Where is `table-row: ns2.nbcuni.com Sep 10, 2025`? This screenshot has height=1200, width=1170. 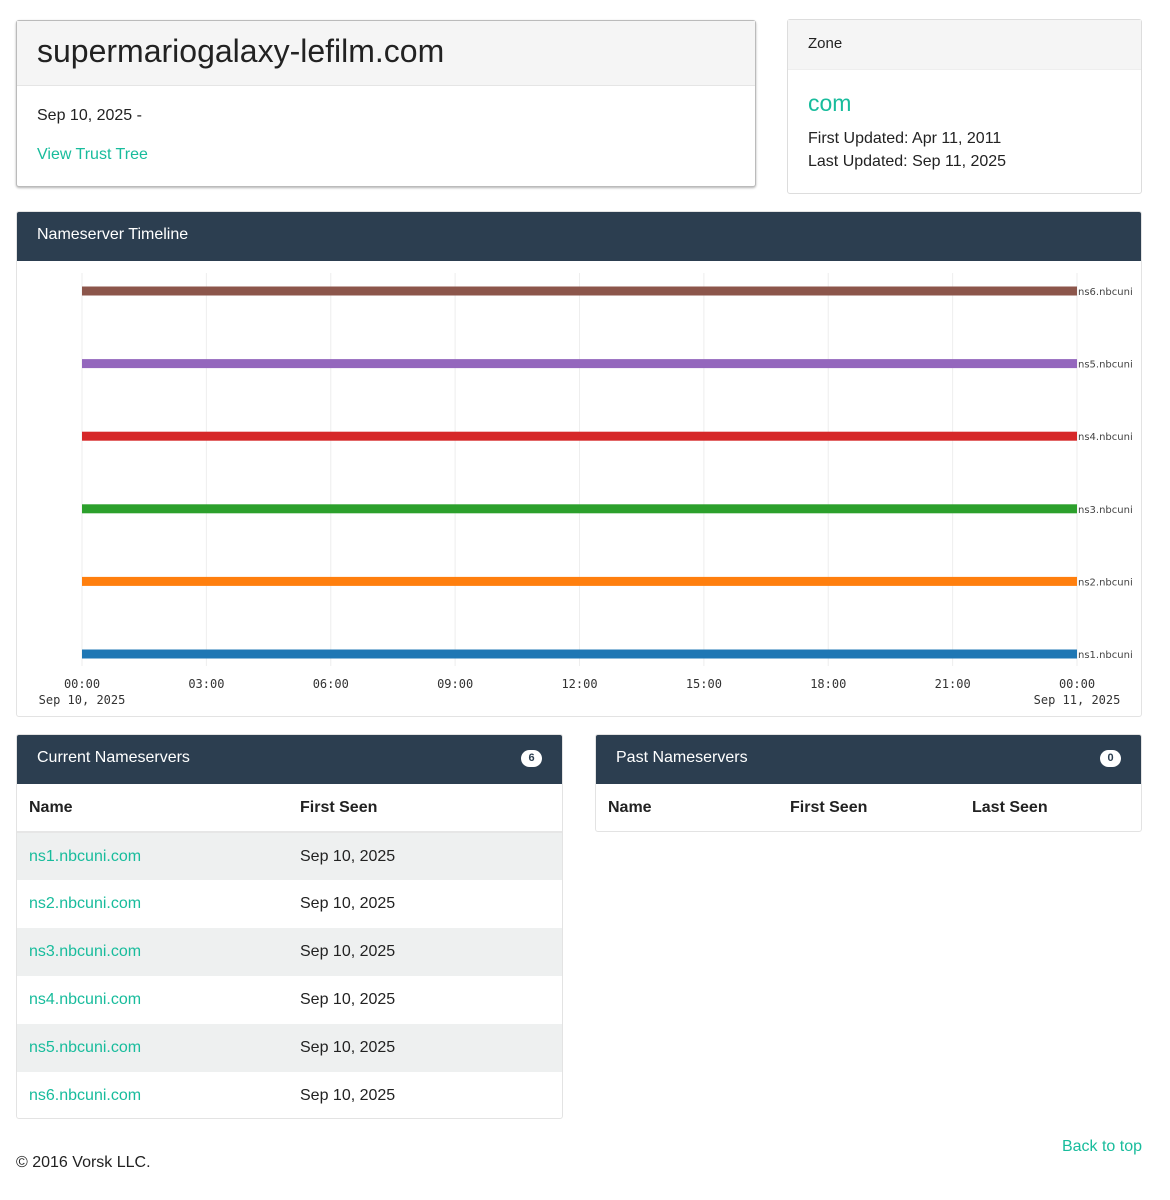
table-row: ns2.nbcuni.com Sep 10, 2025 is located at coordinates (289, 904).